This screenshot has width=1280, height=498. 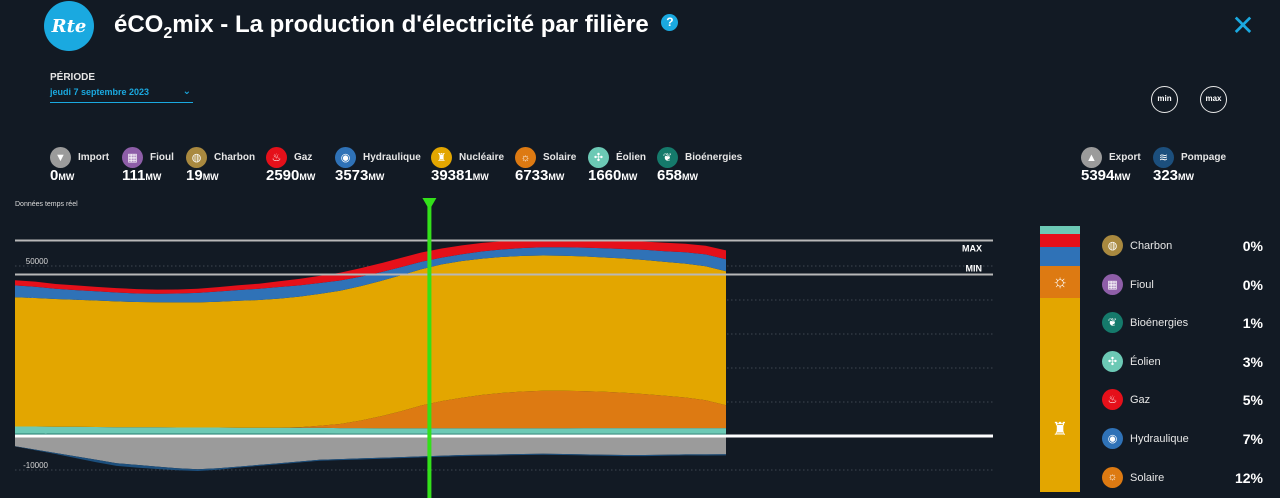 I want to click on source-value: 323MW, so click(x=1173, y=175).